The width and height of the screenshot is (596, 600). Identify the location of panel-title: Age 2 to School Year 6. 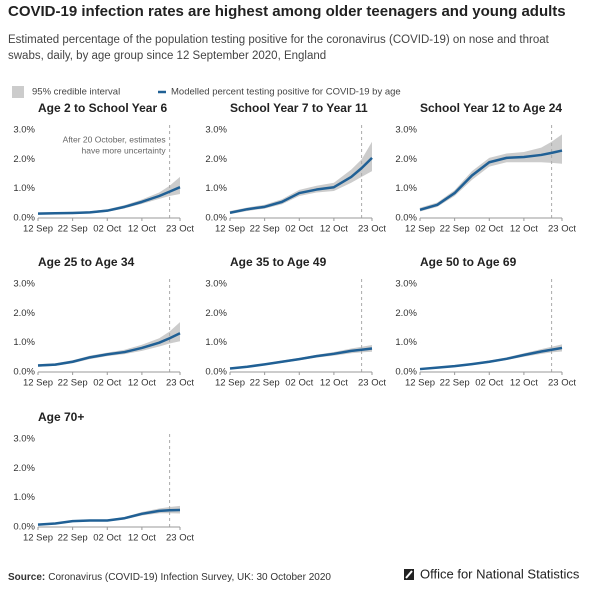
(102, 108).